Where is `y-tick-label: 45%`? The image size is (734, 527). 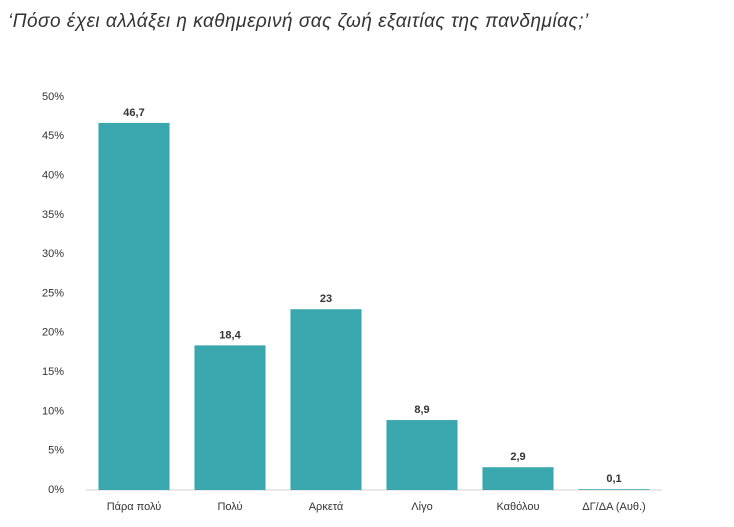 y-tick-label: 45% is located at coordinates (53, 136).